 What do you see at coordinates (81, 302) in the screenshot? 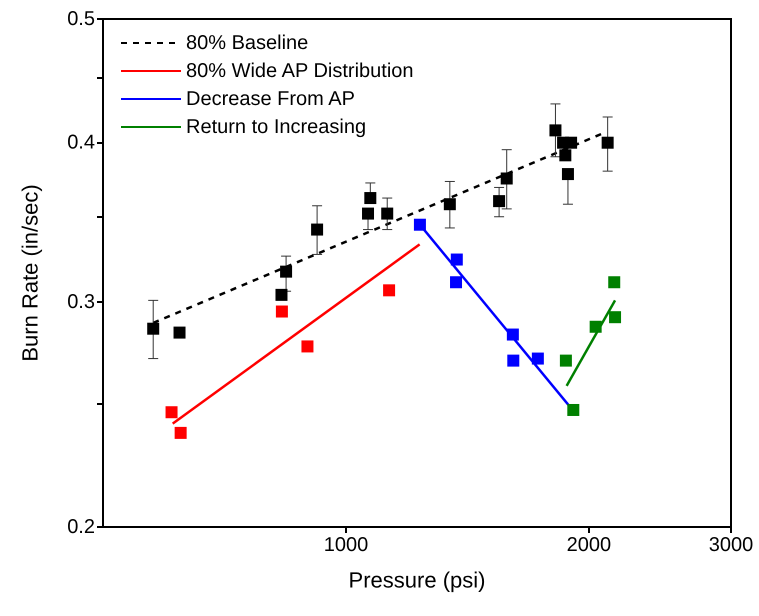
I see `y-tick-label: 0.3` at bounding box center [81, 302].